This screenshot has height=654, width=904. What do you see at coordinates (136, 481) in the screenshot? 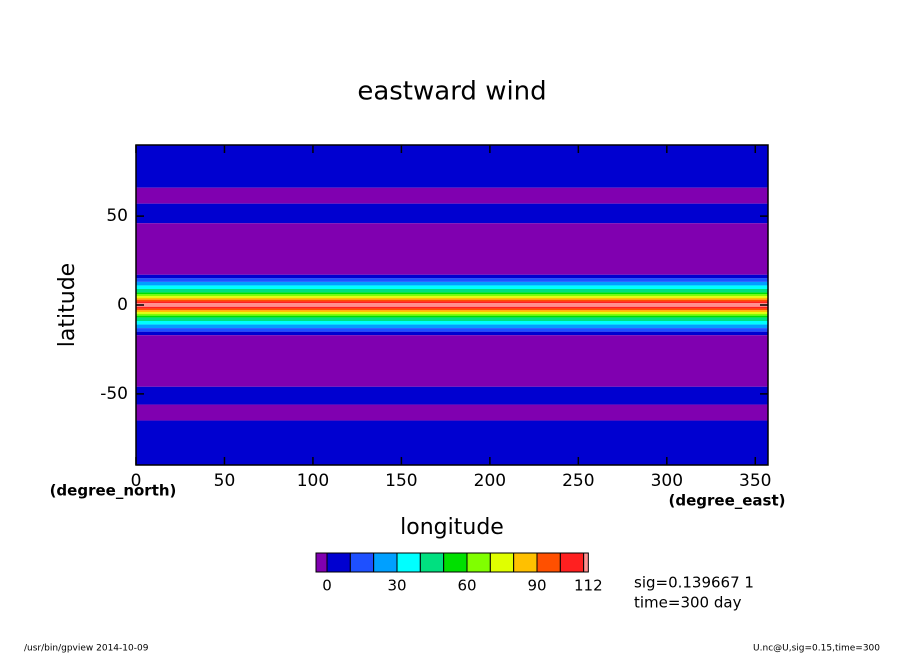
I see `x-tick-label: 0` at bounding box center [136, 481].